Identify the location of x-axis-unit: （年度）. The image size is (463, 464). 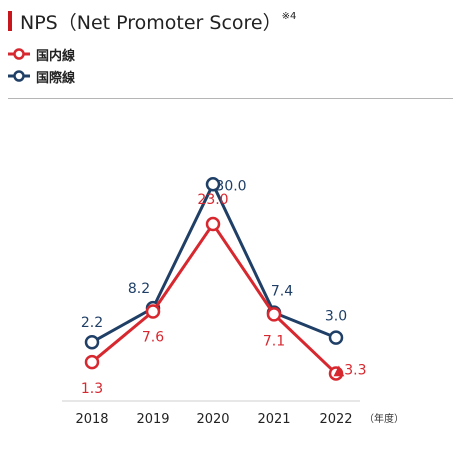
(384, 418).